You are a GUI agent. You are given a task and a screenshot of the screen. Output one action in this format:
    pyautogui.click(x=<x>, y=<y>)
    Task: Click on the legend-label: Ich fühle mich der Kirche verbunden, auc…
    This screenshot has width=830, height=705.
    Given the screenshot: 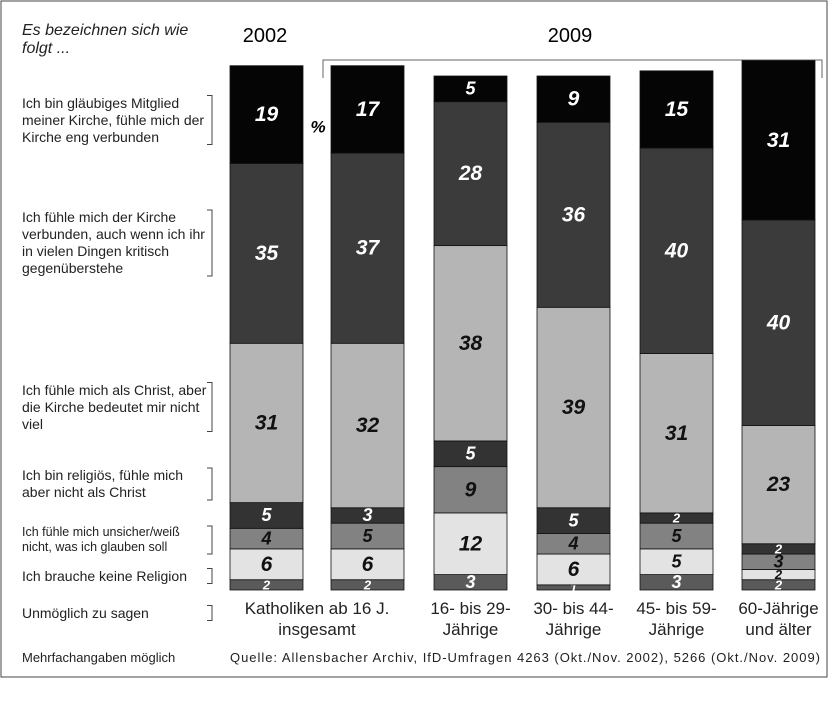 What is the action you would take?
    pyautogui.click(x=113, y=242)
    